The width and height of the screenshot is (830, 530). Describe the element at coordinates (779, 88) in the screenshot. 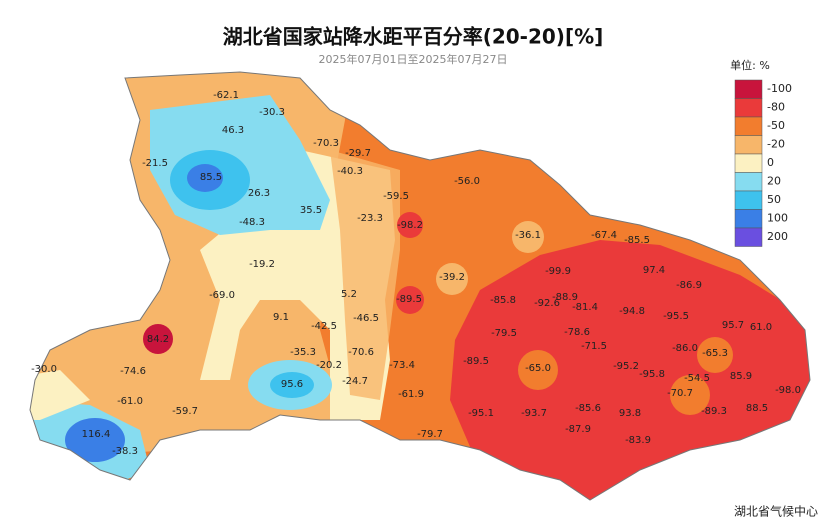

I see `legend-label: -100` at that location.